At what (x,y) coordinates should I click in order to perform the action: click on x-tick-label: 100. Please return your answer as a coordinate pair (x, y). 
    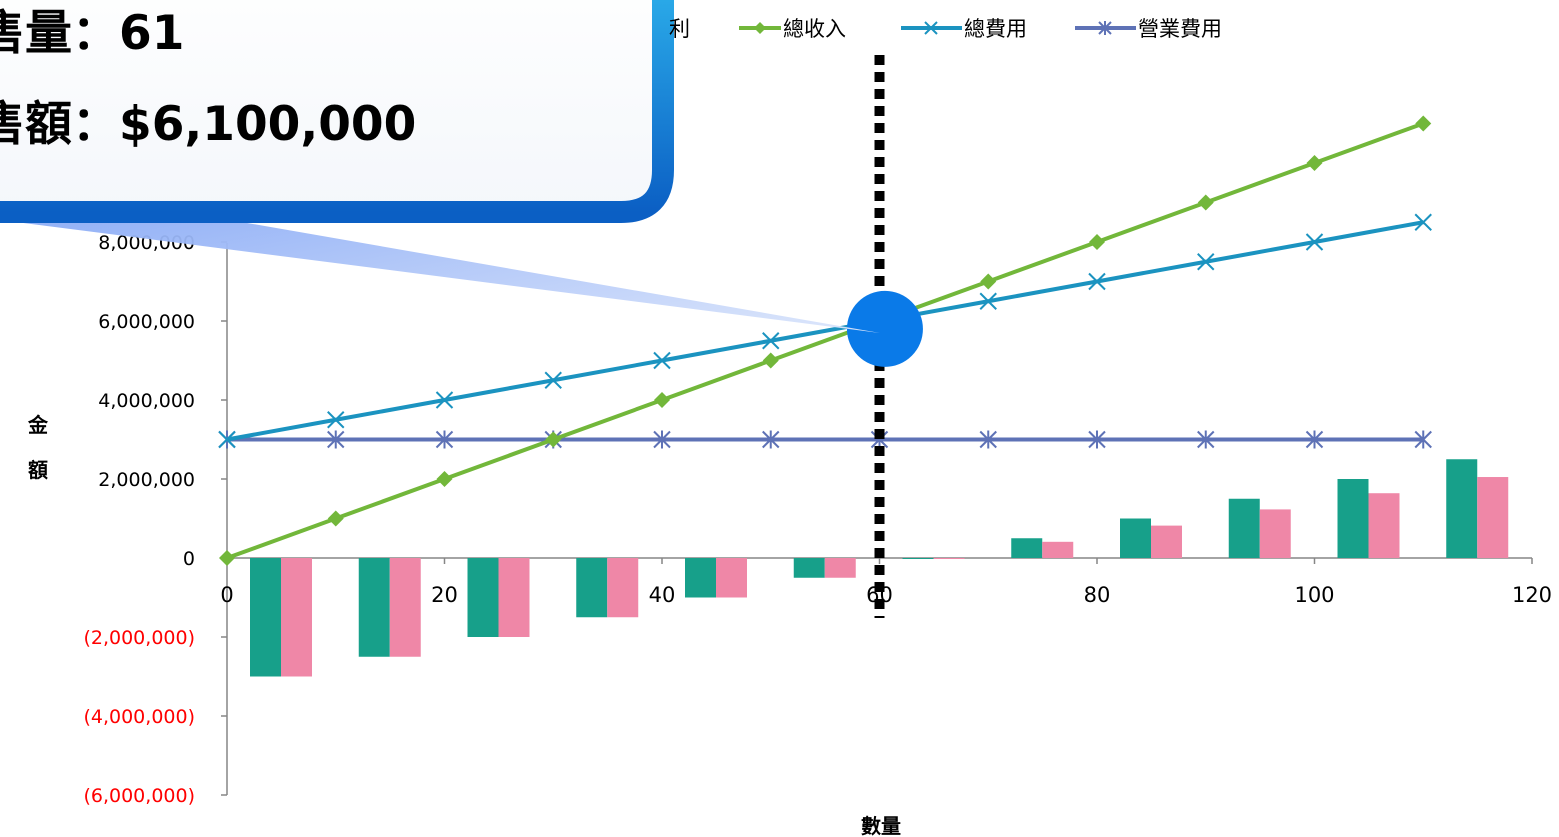
    Looking at the image, I should click on (1314, 595).